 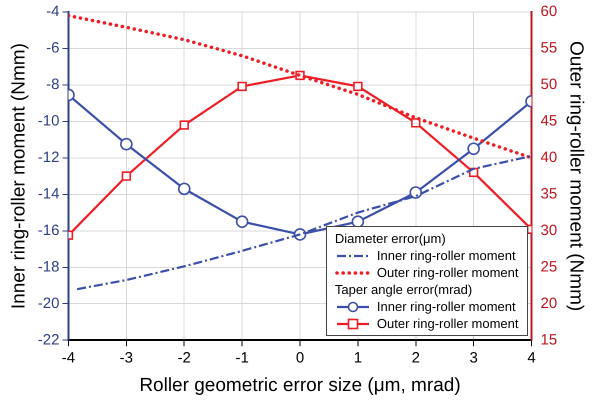 I want to click on y2-tick-label: 55, so click(x=549, y=48).